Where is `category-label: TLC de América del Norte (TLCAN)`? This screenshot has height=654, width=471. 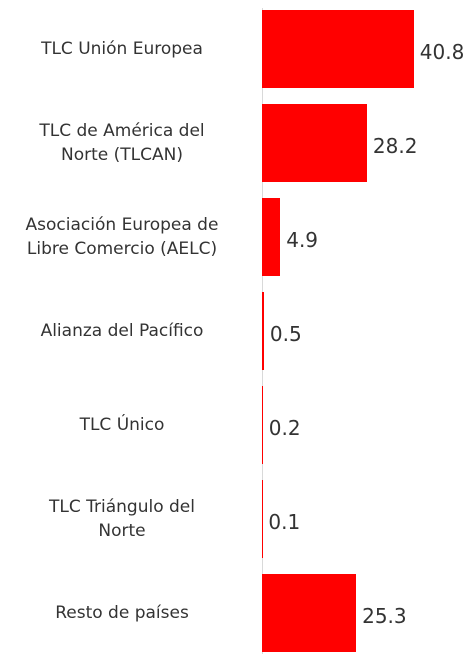
category-label: TLC de América del Norte (TLCAN) is located at coordinates (122, 143).